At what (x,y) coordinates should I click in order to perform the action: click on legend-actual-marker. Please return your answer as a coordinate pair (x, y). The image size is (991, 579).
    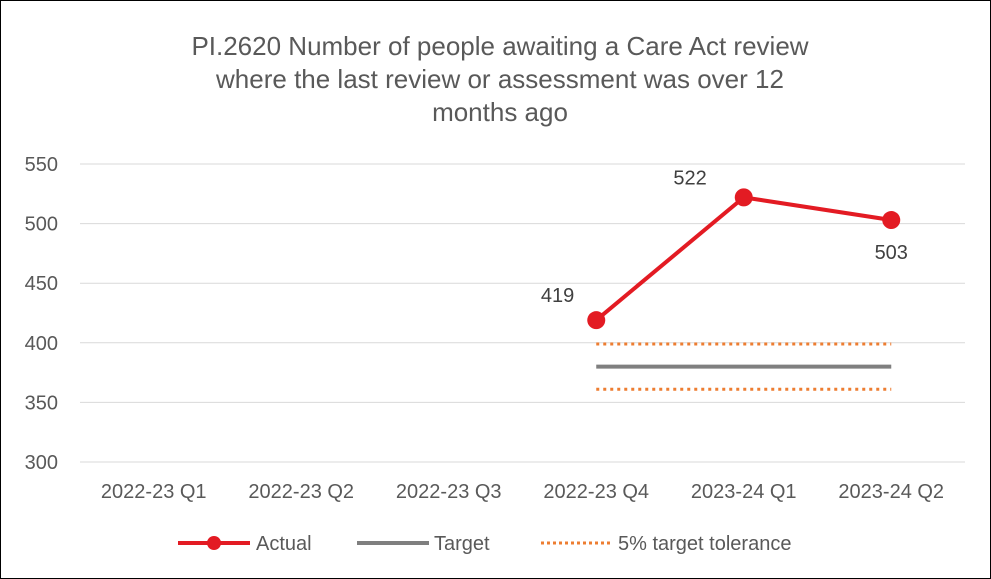
    Looking at the image, I should click on (214, 543).